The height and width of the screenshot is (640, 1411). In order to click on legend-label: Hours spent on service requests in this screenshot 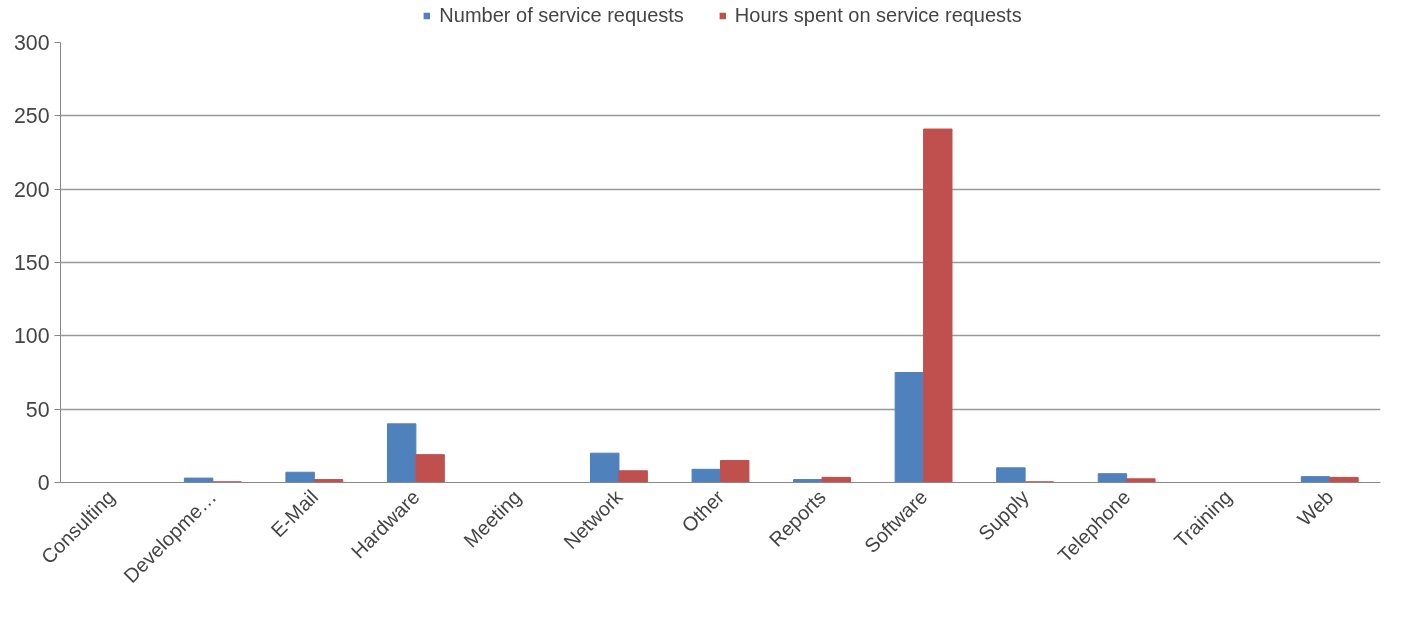, I will do `click(878, 15)`.